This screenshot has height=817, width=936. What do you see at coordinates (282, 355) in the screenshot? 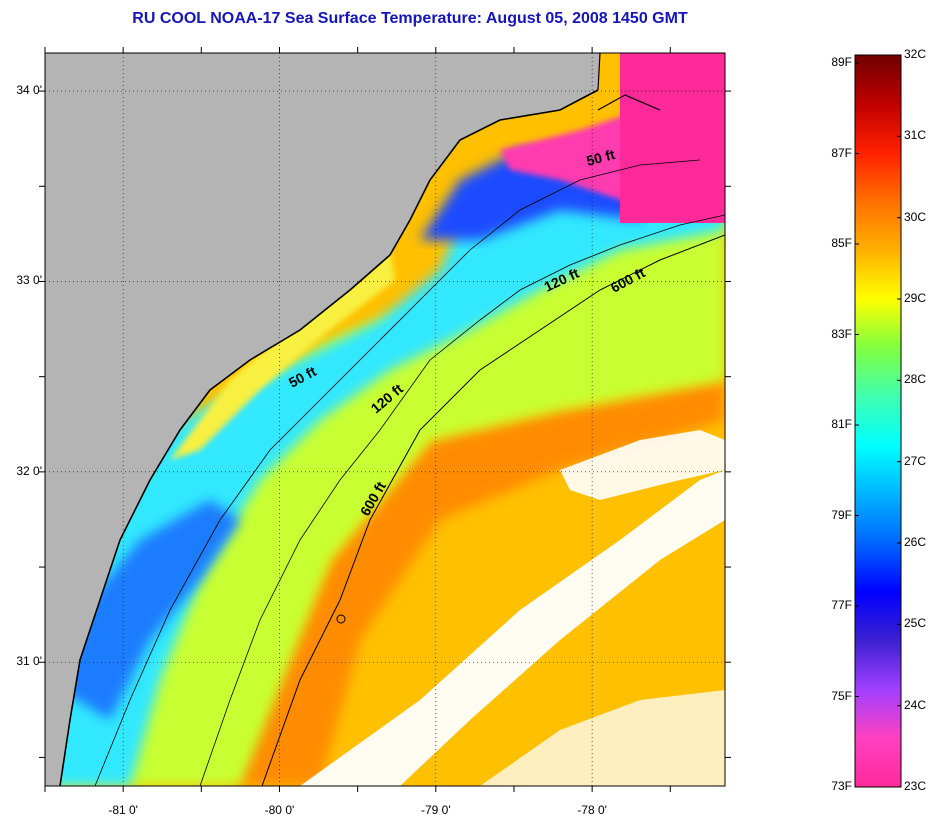
I see `nearshore-yellow-strip` at bounding box center [282, 355].